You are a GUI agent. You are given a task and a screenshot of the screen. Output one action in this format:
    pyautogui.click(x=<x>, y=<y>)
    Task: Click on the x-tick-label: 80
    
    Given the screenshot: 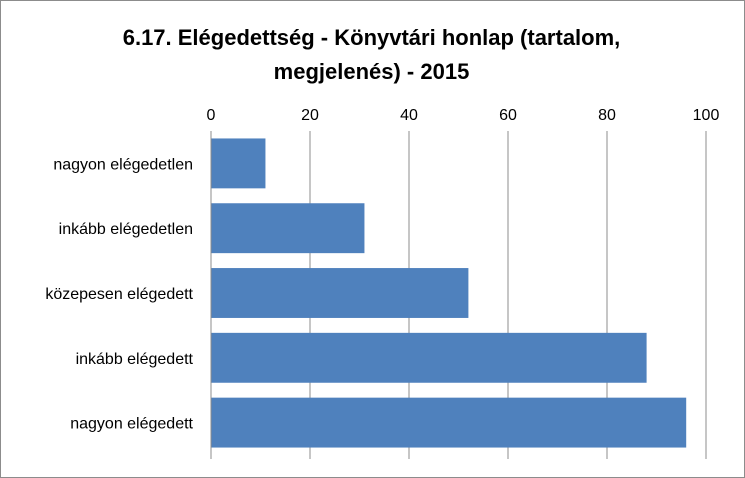 What is the action you would take?
    pyautogui.click(x=607, y=115)
    